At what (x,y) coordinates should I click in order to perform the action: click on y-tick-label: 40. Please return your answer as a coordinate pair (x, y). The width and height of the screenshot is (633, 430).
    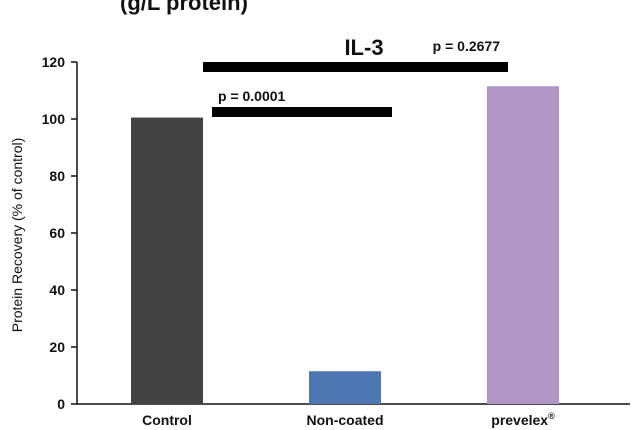
    Looking at the image, I should click on (57, 290).